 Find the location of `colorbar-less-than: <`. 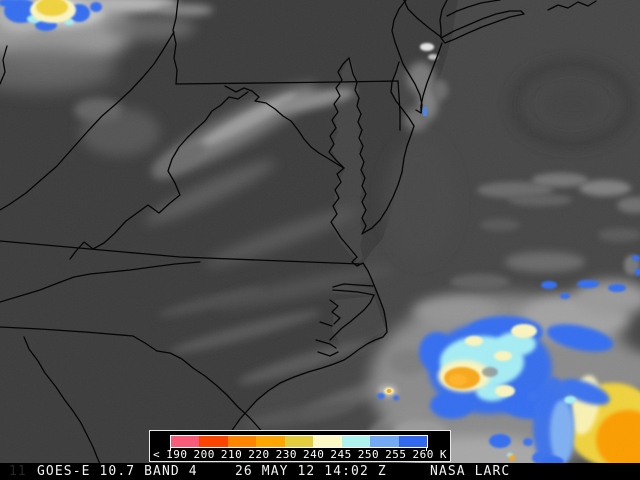

colorbar-less-than: < is located at coordinates (157, 454).